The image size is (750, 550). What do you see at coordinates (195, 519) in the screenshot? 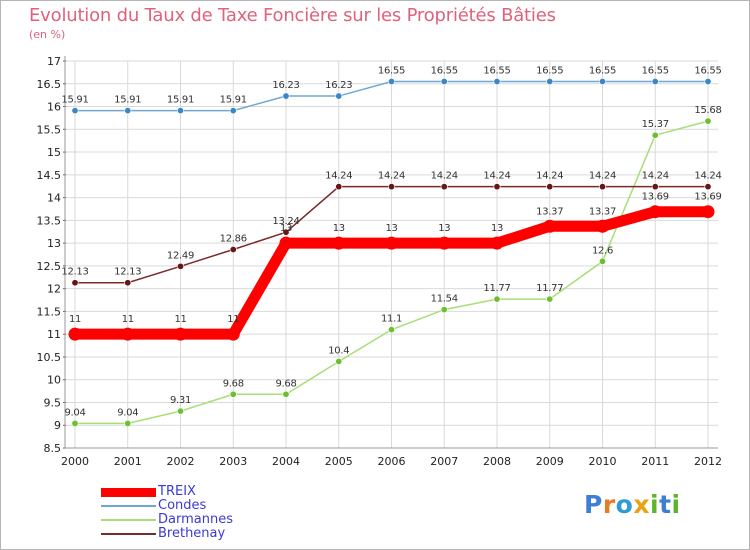
I see `legend-label-darmannes: Darmannes` at bounding box center [195, 519].